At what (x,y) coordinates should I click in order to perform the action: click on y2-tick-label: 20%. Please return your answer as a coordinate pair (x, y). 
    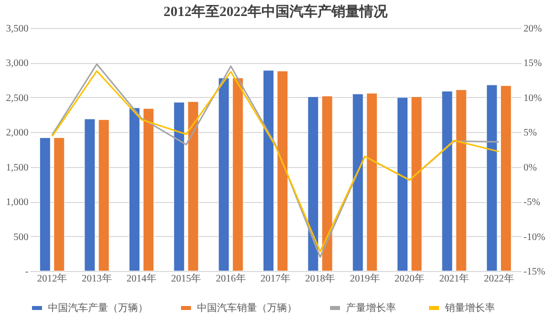
    Looking at the image, I should click on (533, 29).